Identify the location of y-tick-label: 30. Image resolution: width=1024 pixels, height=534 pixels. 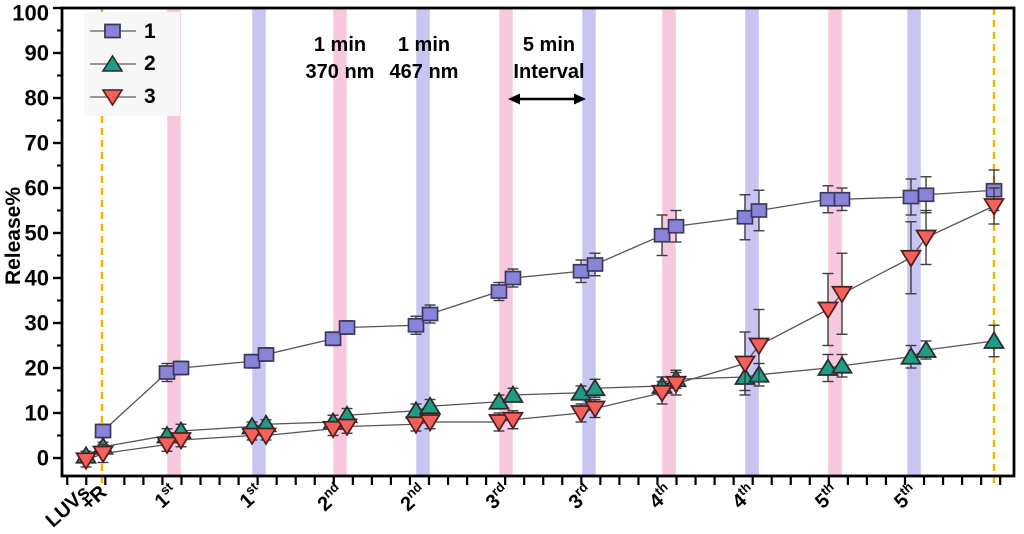
(37, 323).